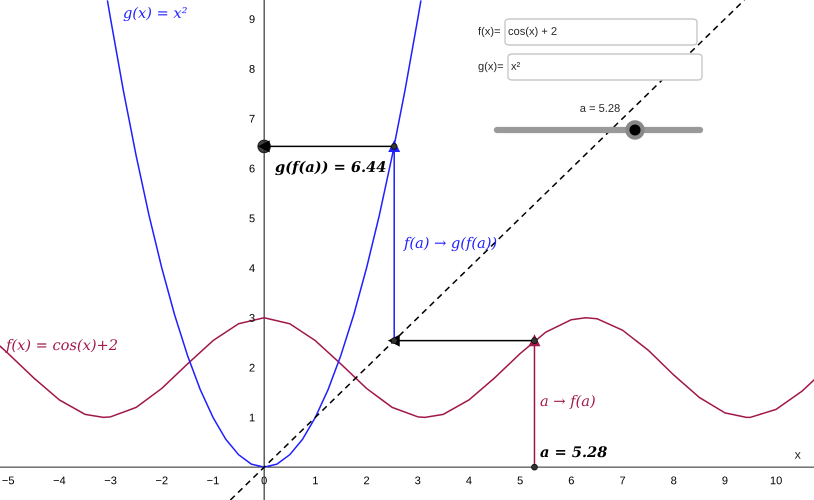 The height and width of the screenshot is (500, 814). Describe the element at coordinates (155, 14) in the screenshot. I see `annotation: g(x) = x²` at that location.